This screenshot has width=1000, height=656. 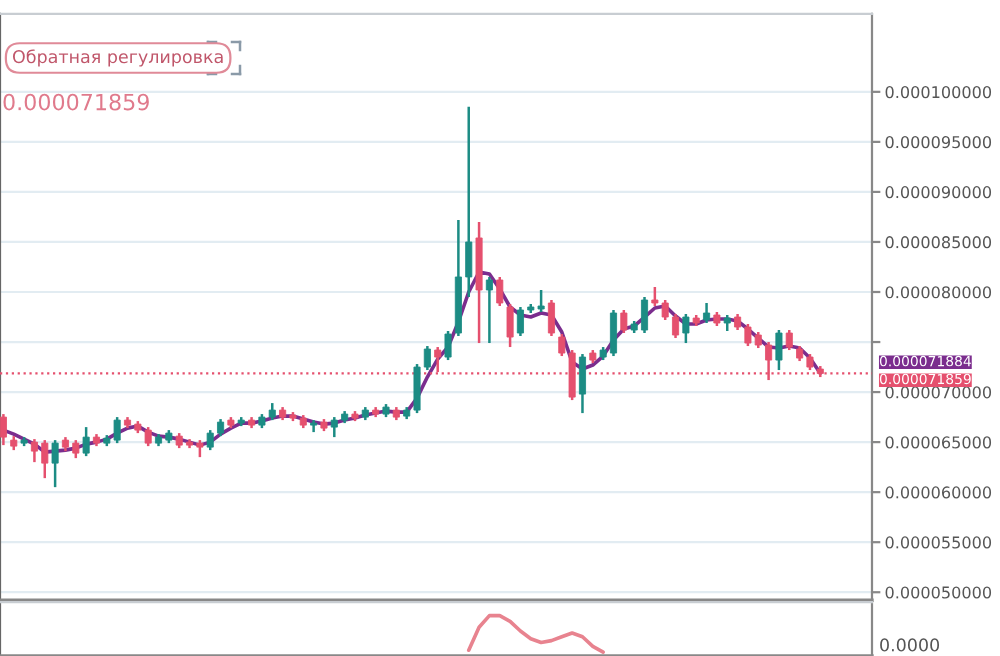 I want to click on y-tick-label: 0.000065000, so click(x=938, y=442).